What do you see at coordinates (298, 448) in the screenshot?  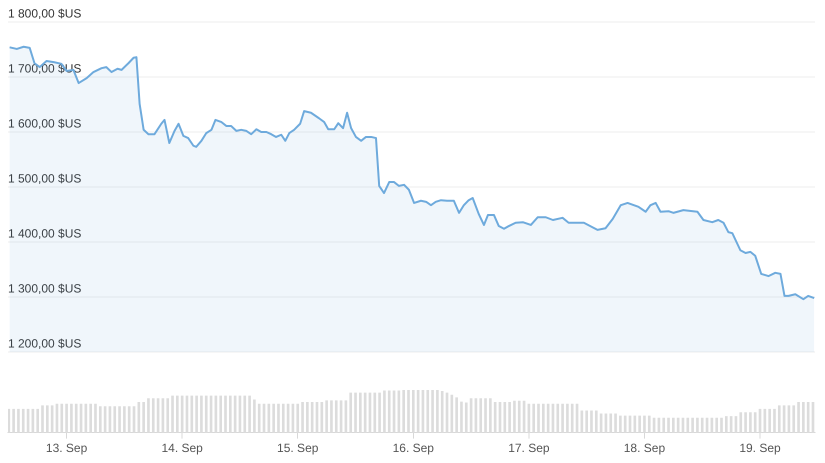 I see `x-tick-label: 15. Sep` at bounding box center [298, 448].